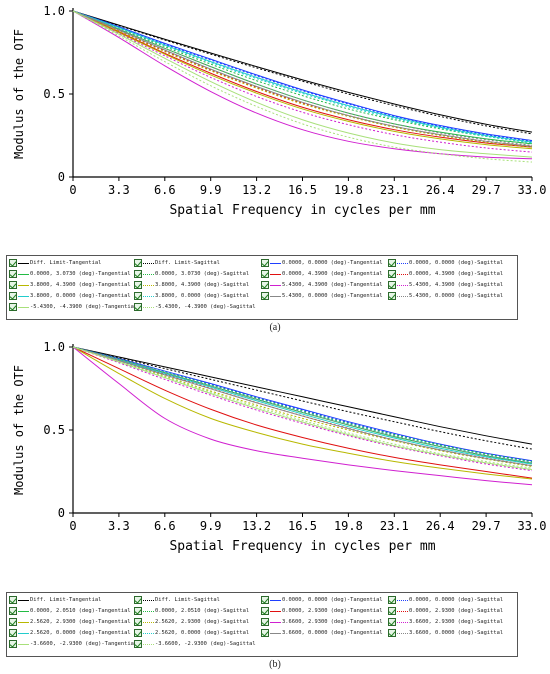 The width and height of the screenshot is (550, 674). Describe the element at coordinates (450, 611) in the screenshot. I see `legend-item: 0.0000, 2.9300 (deg)-Sagittal` at that location.